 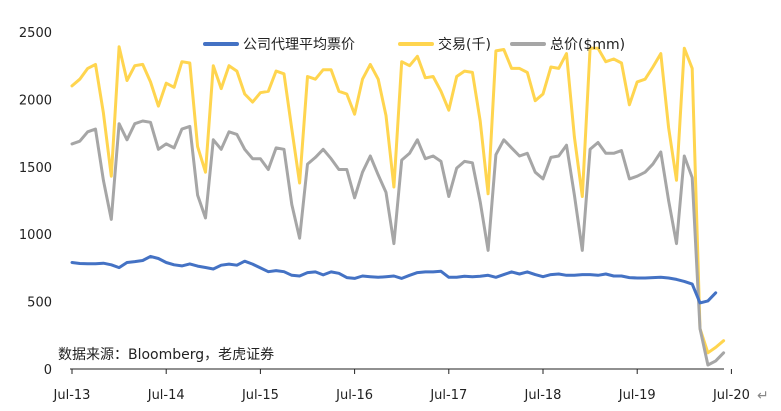 What do you see at coordinates (637, 395) in the screenshot?
I see `x-tick-label: Jul-19` at bounding box center [637, 395].